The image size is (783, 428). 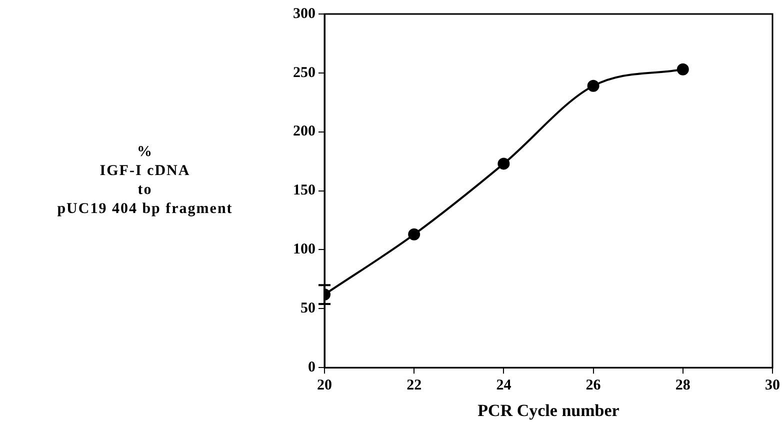 I want to click on x-tick-label: 22, so click(x=414, y=385).